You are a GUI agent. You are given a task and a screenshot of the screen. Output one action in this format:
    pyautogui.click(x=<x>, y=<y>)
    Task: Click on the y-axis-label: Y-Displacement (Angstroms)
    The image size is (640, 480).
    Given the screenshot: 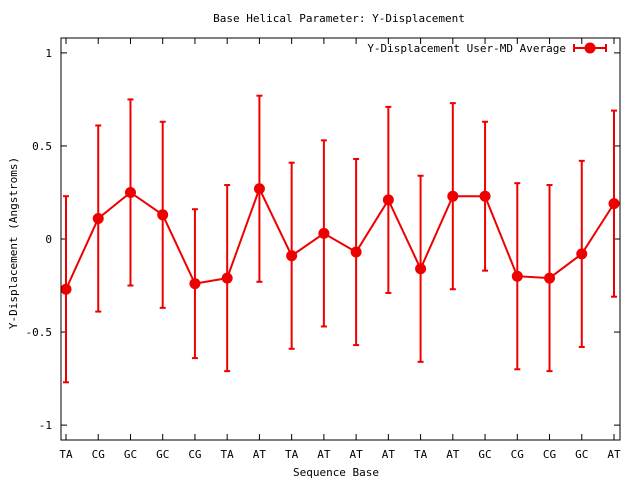 What is the action you would take?
    pyautogui.click(x=13, y=243)
    